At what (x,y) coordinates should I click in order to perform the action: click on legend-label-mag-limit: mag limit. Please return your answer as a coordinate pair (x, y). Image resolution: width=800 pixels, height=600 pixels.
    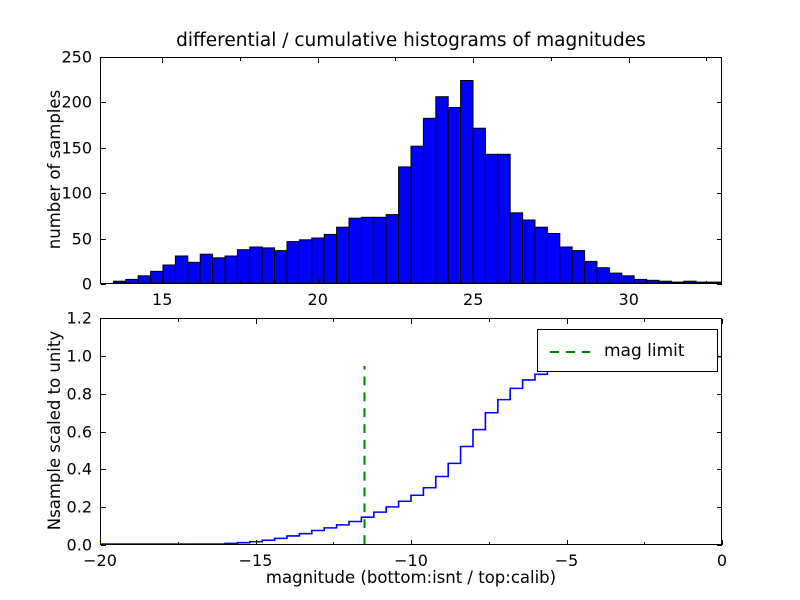
    Looking at the image, I should click on (644, 350).